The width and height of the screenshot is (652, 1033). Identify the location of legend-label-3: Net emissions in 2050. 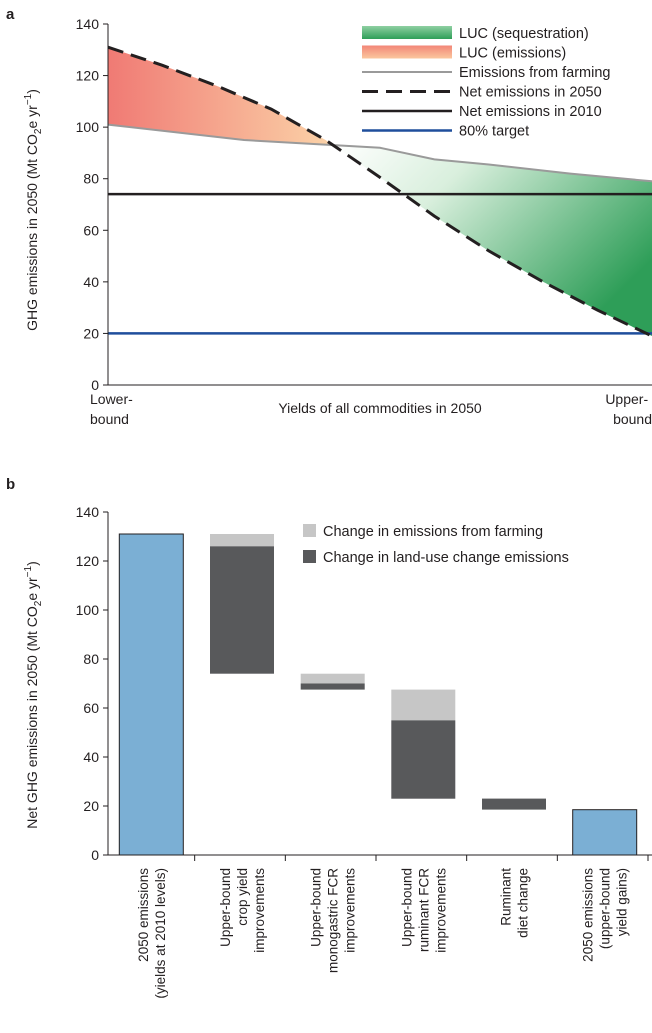
(530, 93).